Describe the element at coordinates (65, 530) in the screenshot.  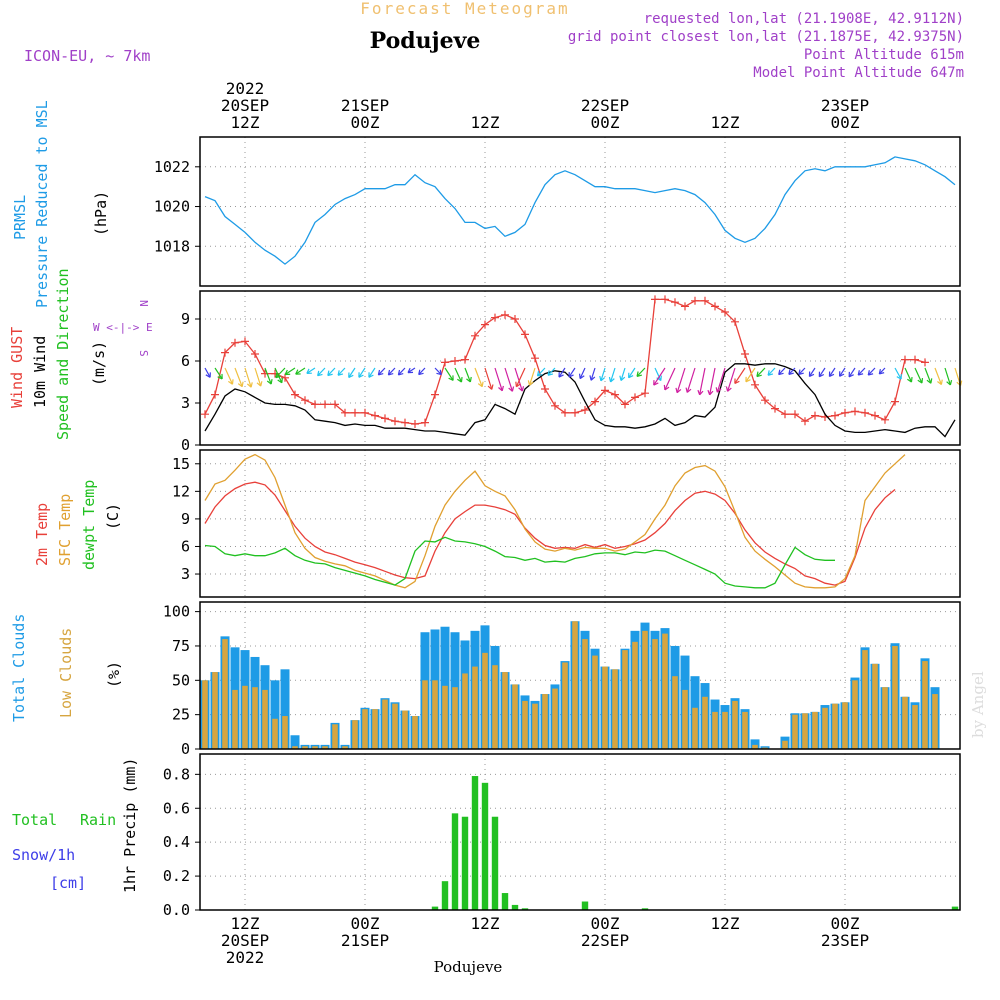
I see `temp-sfc-label: SFC Temp` at that location.